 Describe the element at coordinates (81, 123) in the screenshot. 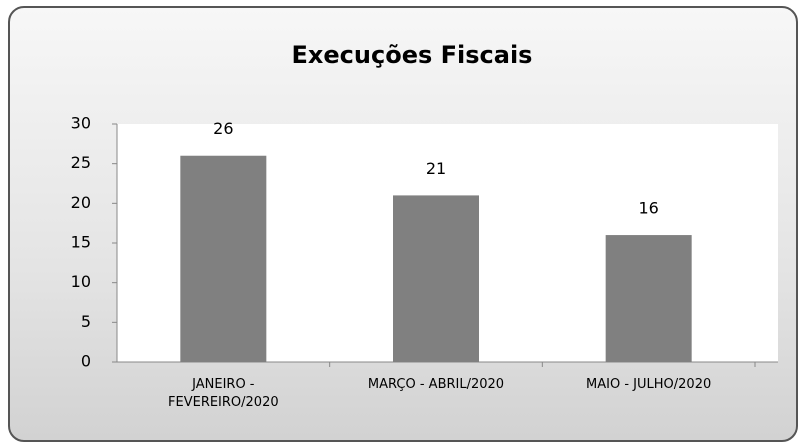

I see `y-tick-label: 30` at that location.